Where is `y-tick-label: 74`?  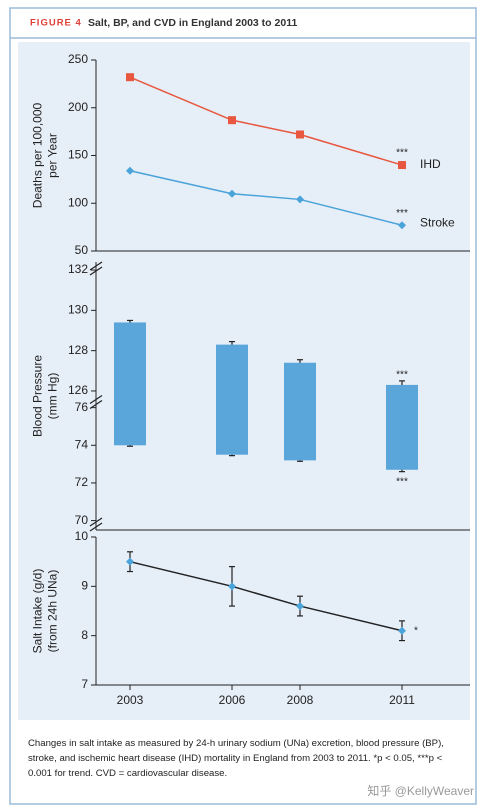 y-tick-label: 74 is located at coordinates (82, 444).